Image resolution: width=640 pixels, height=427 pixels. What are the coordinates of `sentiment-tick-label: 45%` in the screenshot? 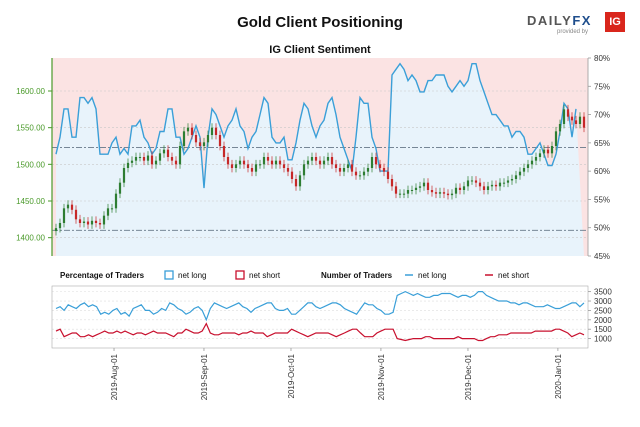 It's located at (602, 256).